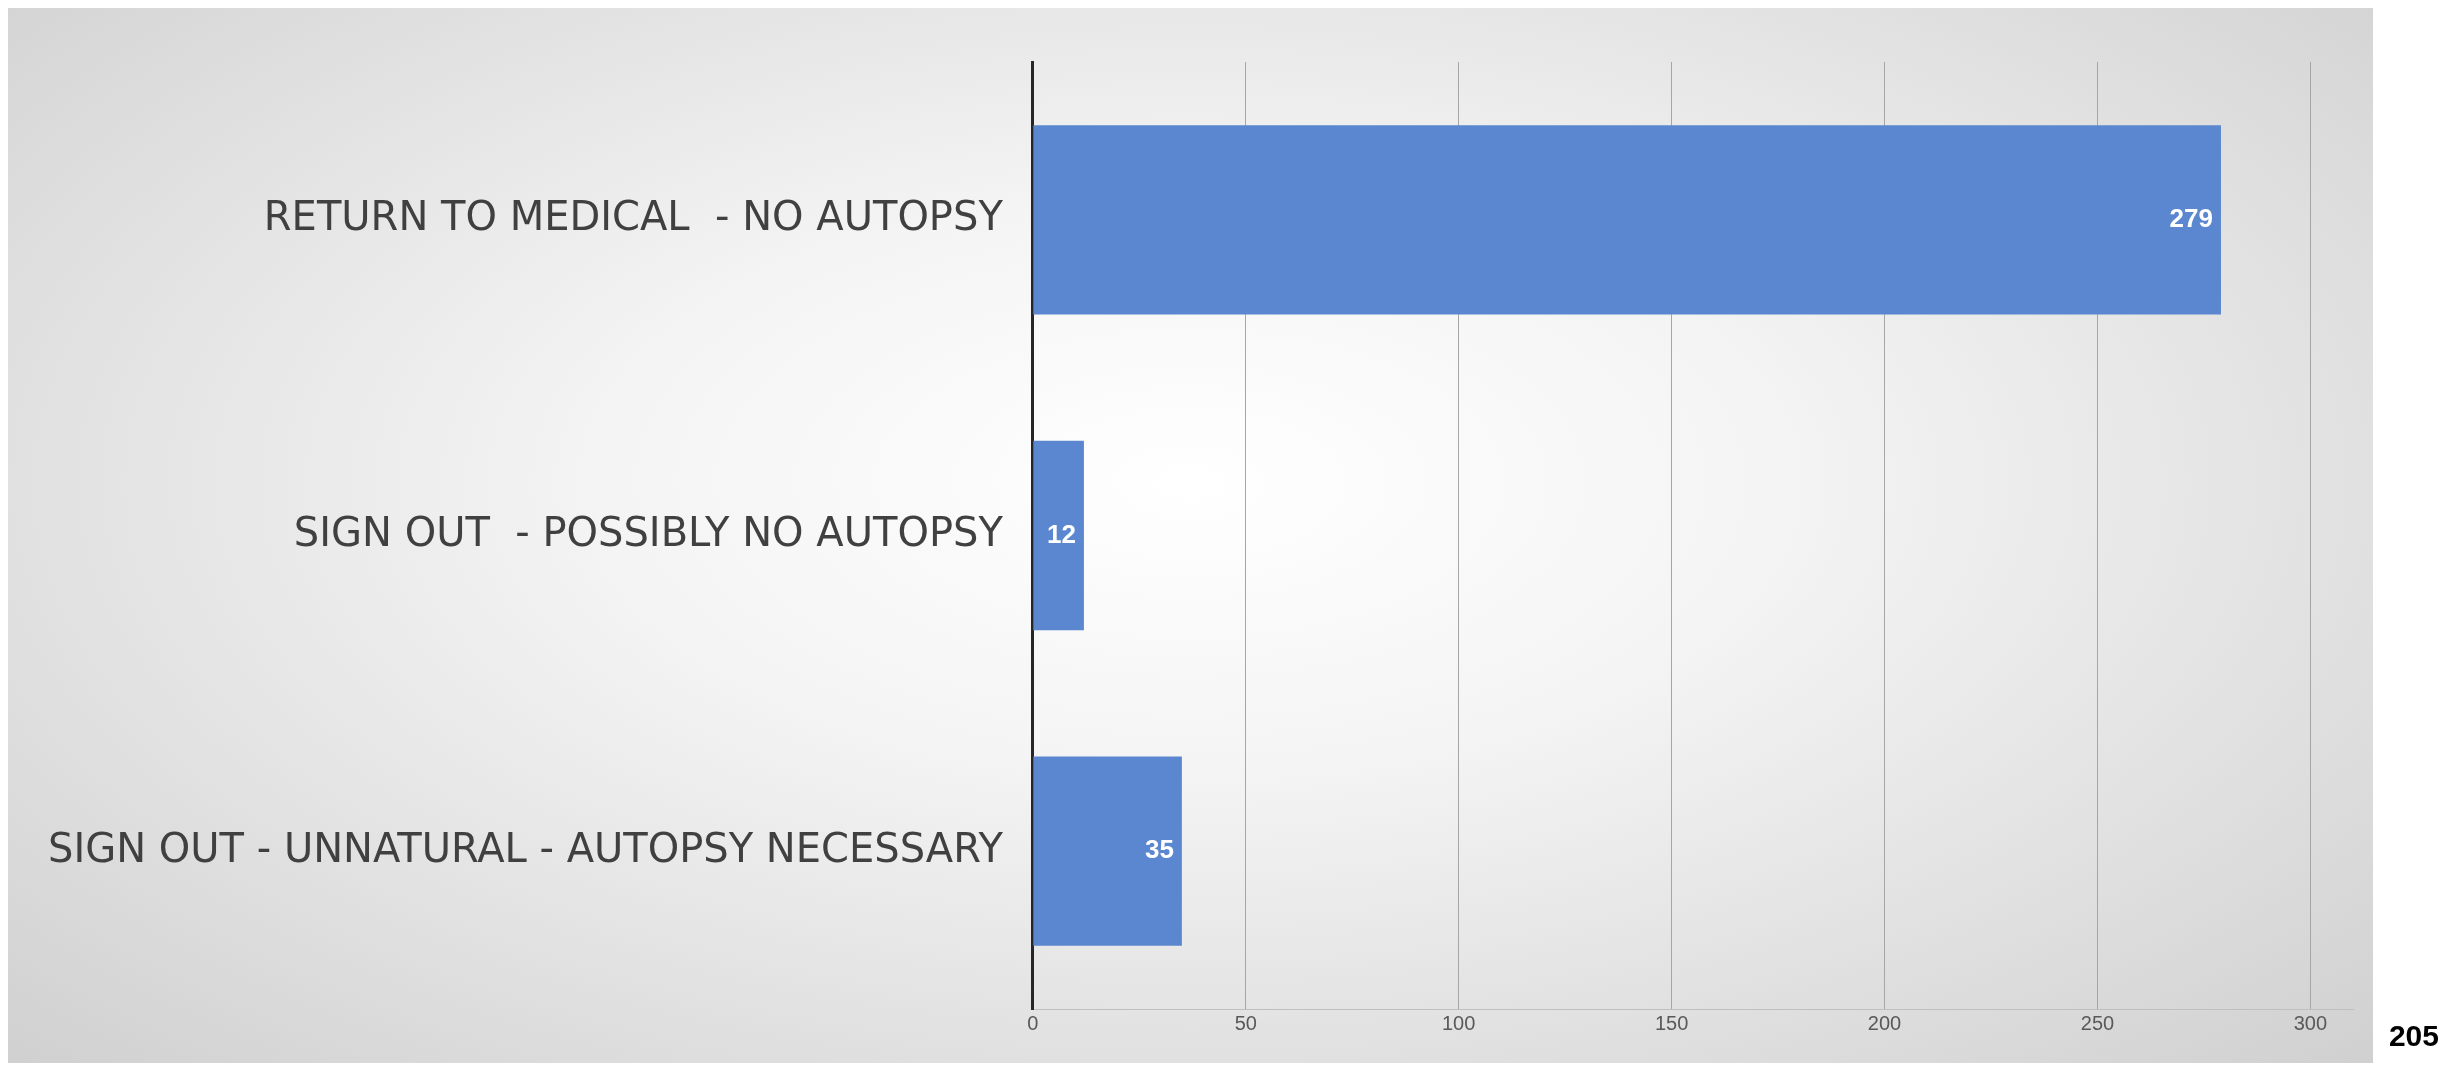 The width and height of the screenshot is (2447, 1071). Describe the element at coordinates (1159, 849) in the screenshot. I see `data-label: 35` at that location.